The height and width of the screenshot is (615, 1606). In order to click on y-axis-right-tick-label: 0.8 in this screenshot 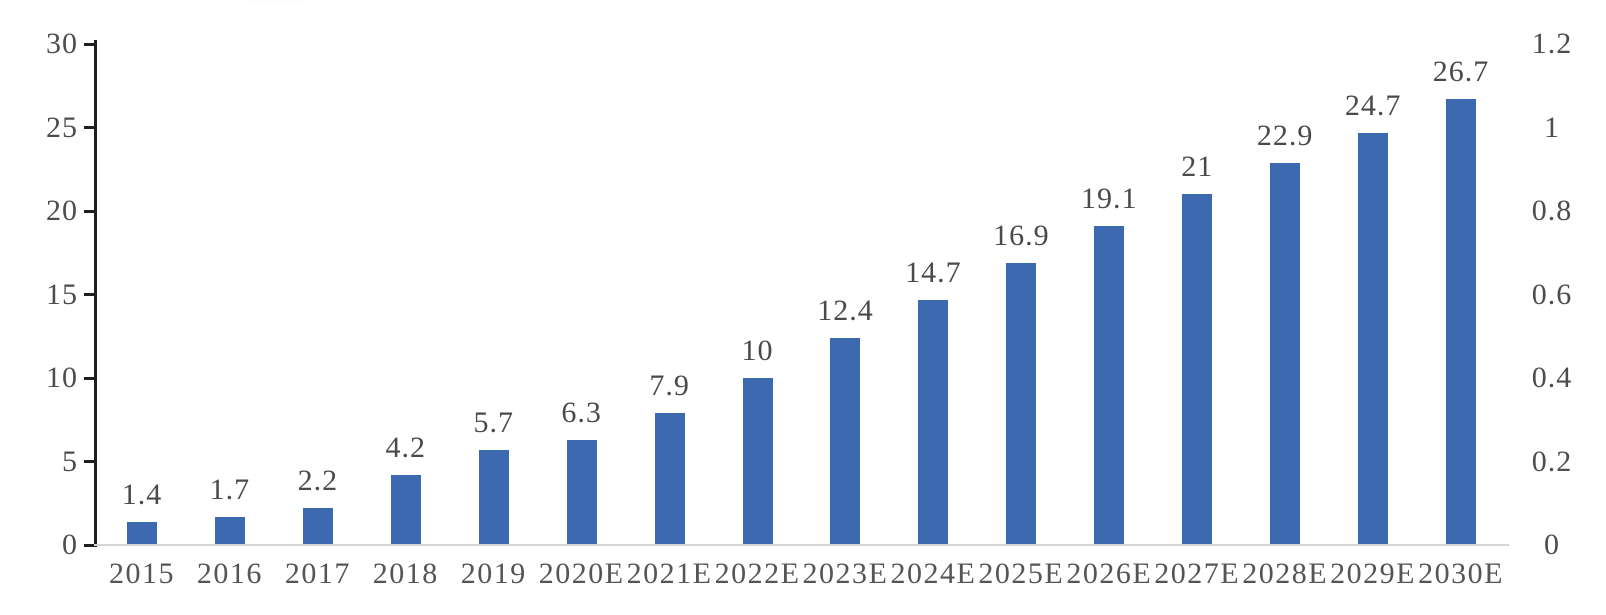, I will do `click(1552, 210)`.